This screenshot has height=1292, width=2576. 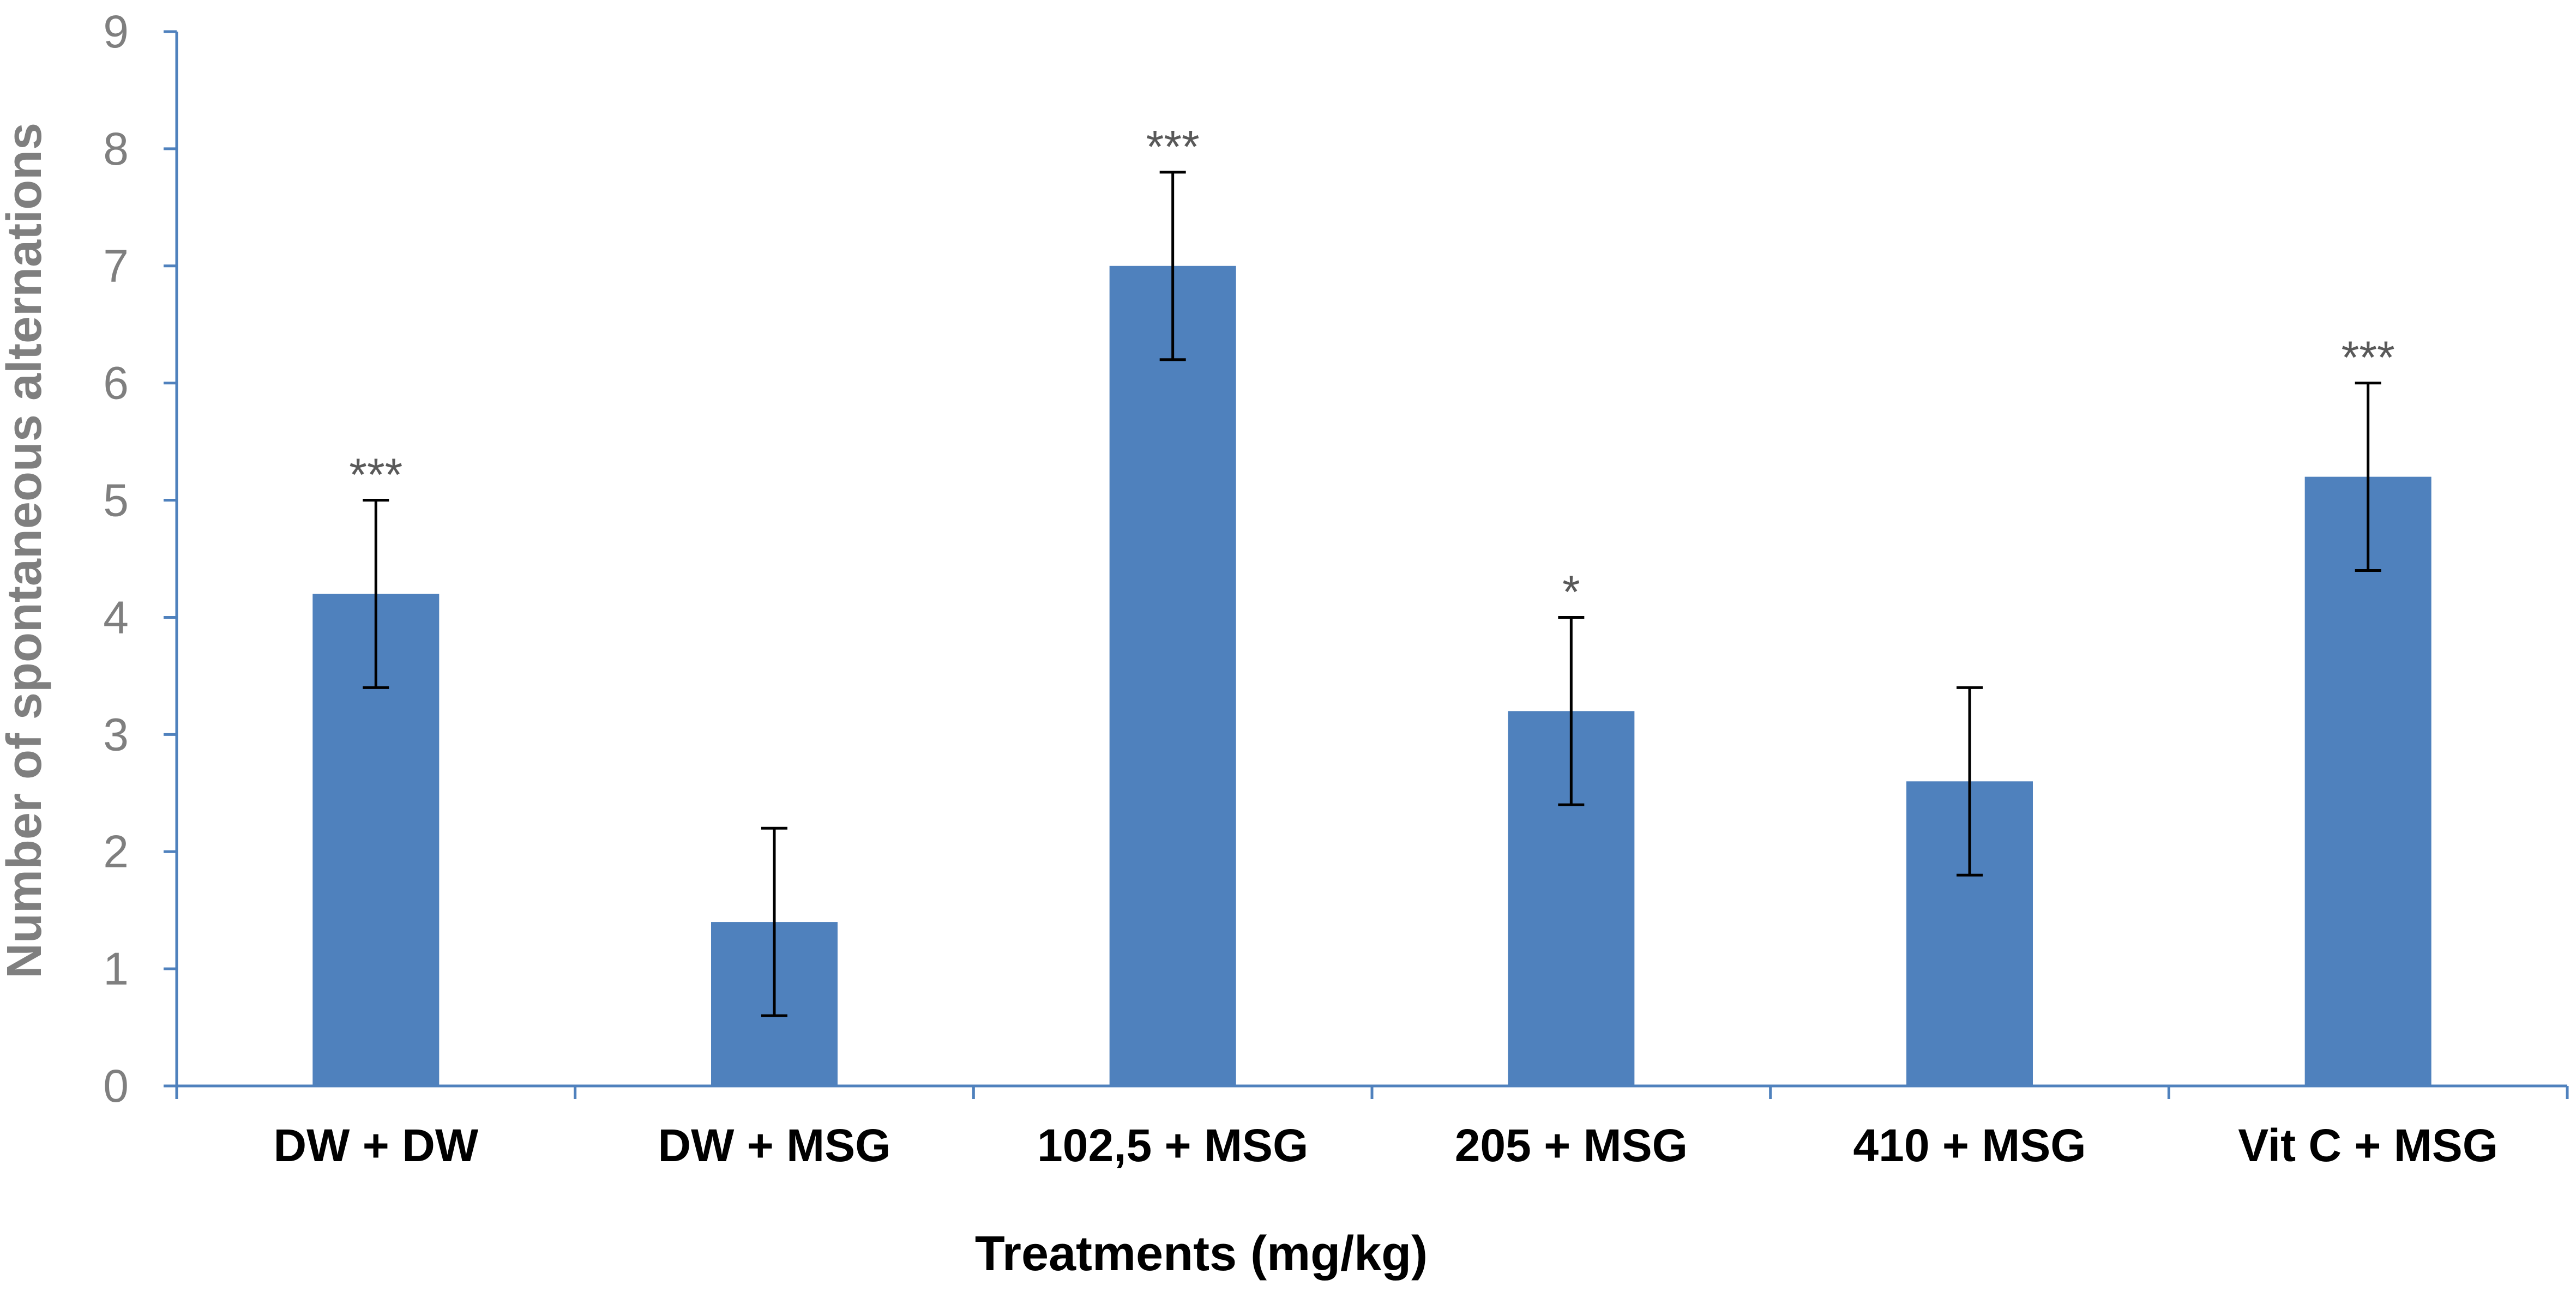 I want to click on x-tick-label: 102,5 + MSG, so click(x=1172, y=1145).